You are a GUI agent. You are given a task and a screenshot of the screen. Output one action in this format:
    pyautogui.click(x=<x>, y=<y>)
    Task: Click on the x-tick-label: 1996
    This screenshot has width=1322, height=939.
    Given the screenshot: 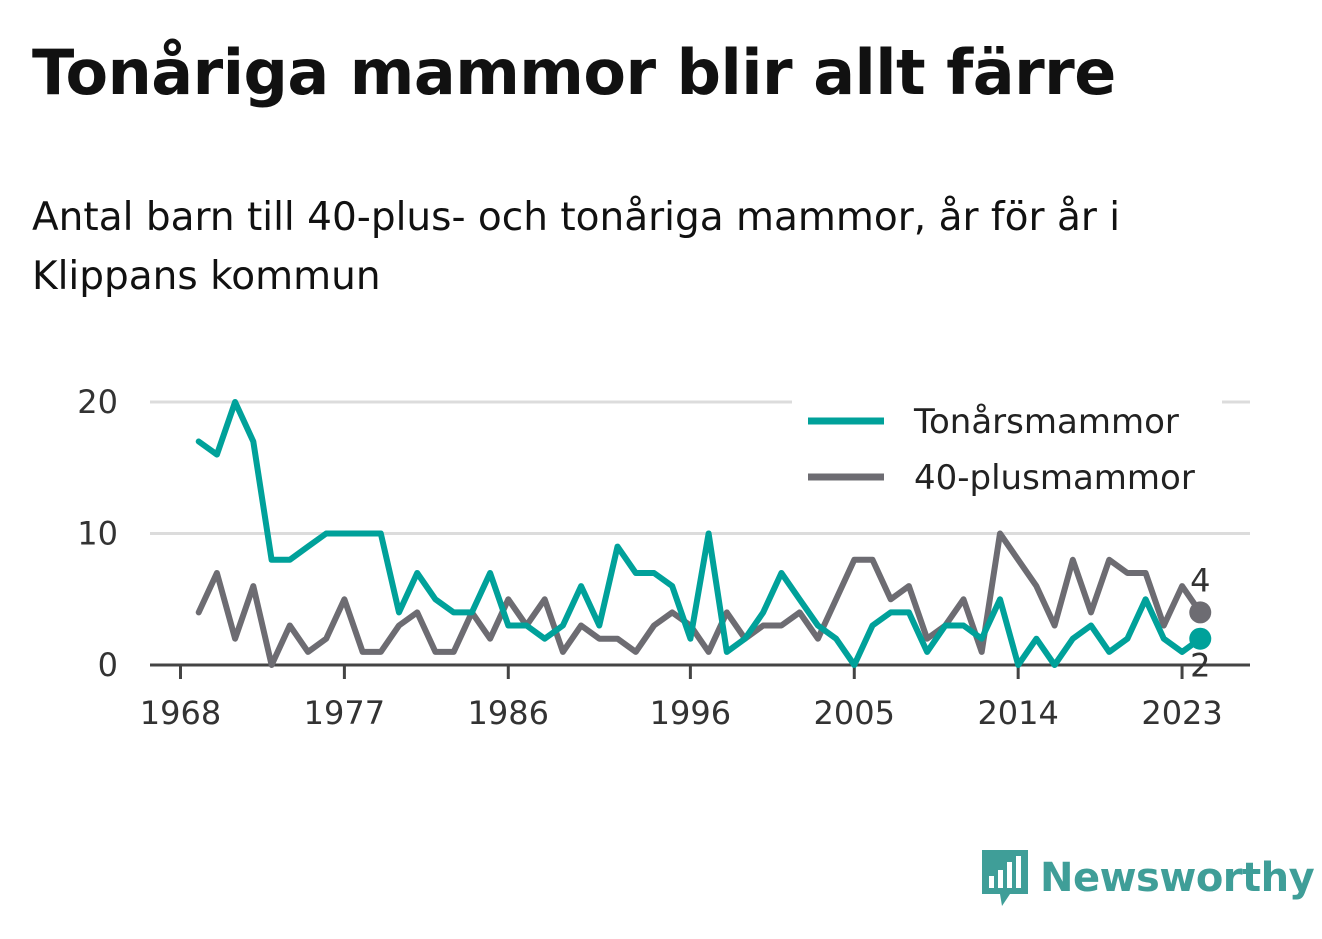 What is the action you would take?
    pyautogui.click(x=690, y=713)
    